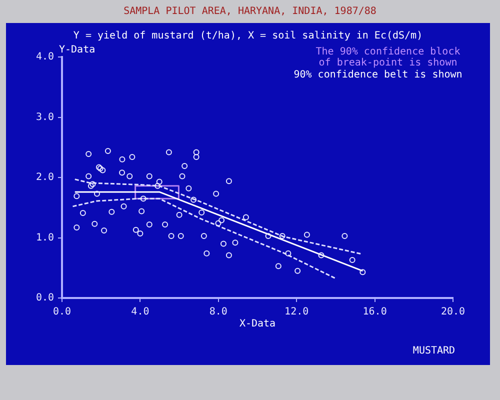 The height and width of the screenshot is (400, 500). What do you see at coordinates (218, 312) in the screenshot?
I see `x-tick-label: 8.0` at bounding box center [218, 312].